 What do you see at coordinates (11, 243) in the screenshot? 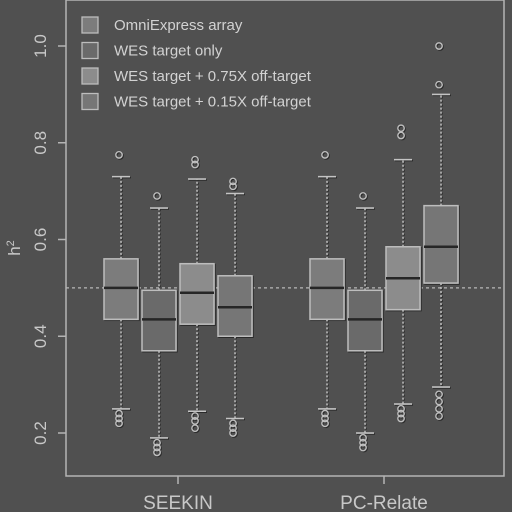
I see `y-axis-label-superscript: 2` at bounding box center [11, 243].